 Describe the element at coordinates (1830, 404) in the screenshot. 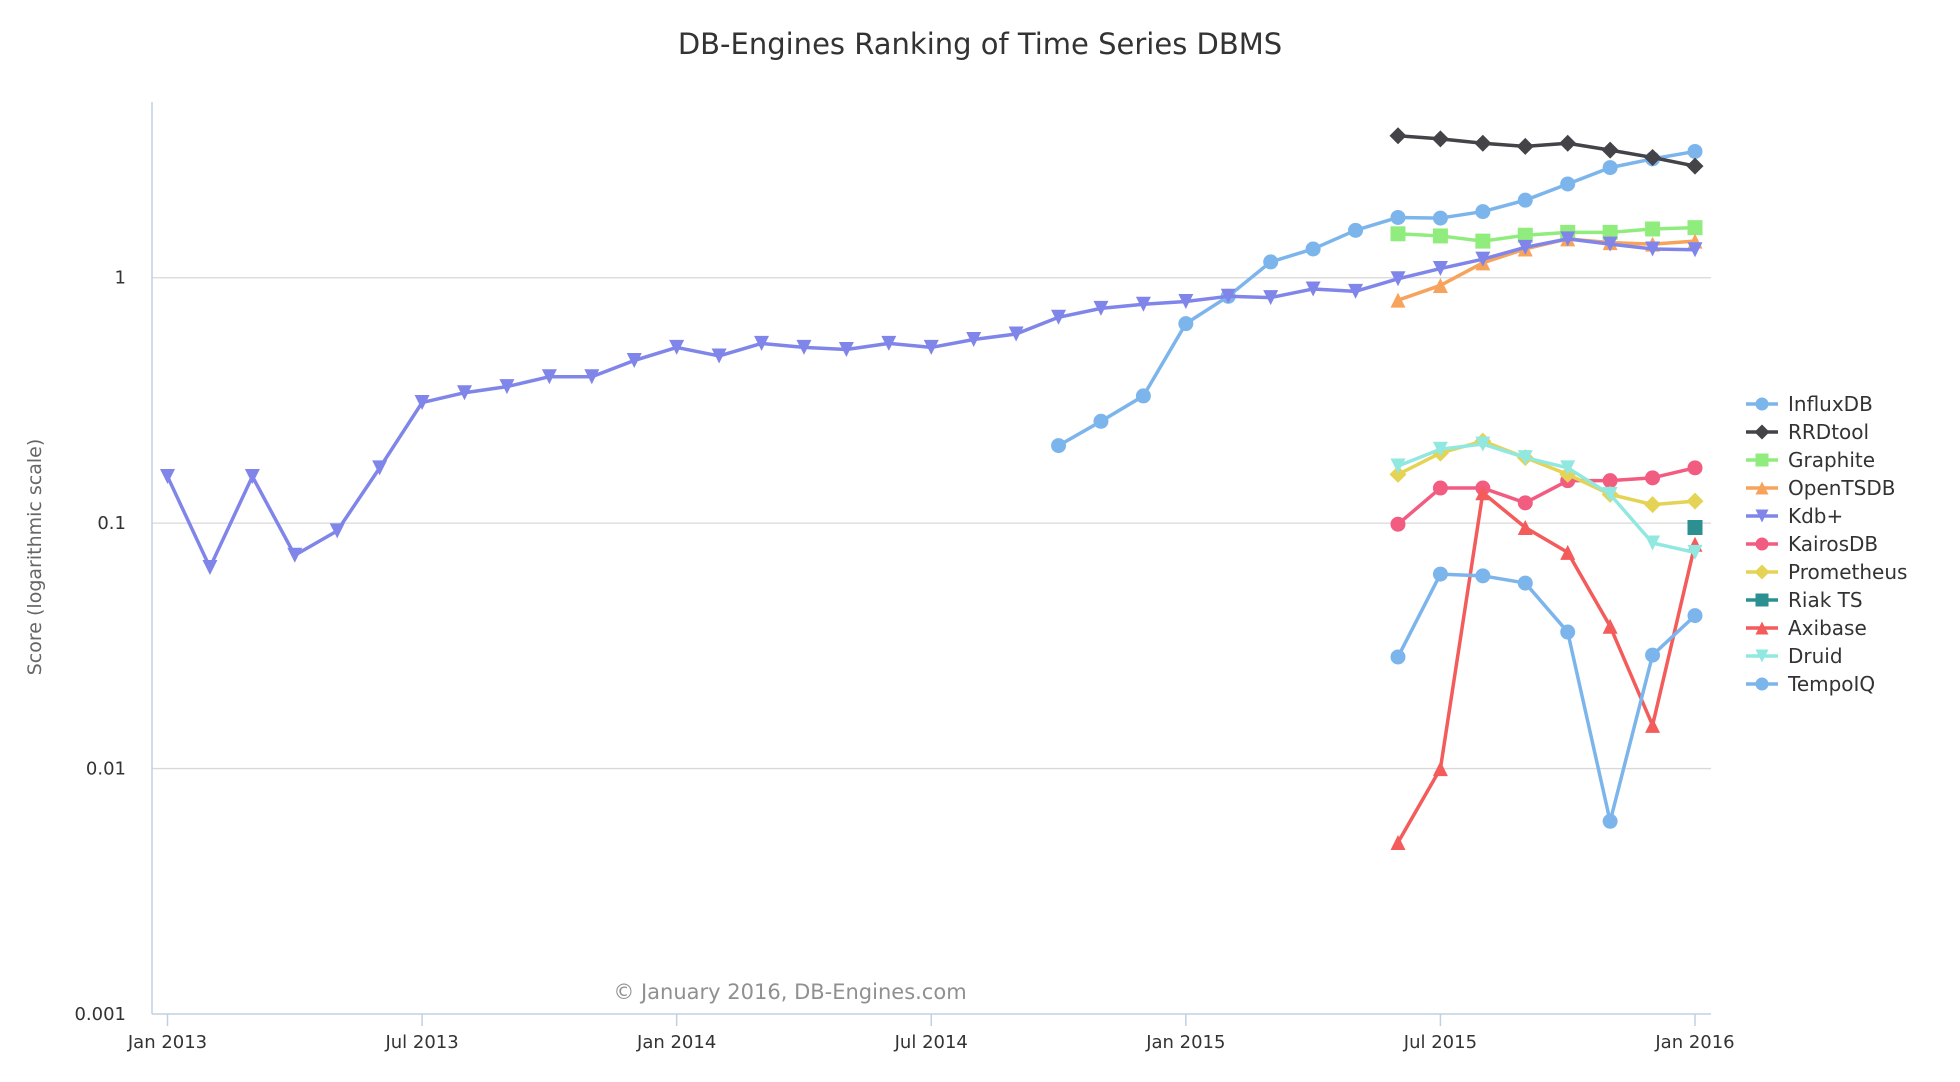

I see `legend-label: InfluxDB` at that location.